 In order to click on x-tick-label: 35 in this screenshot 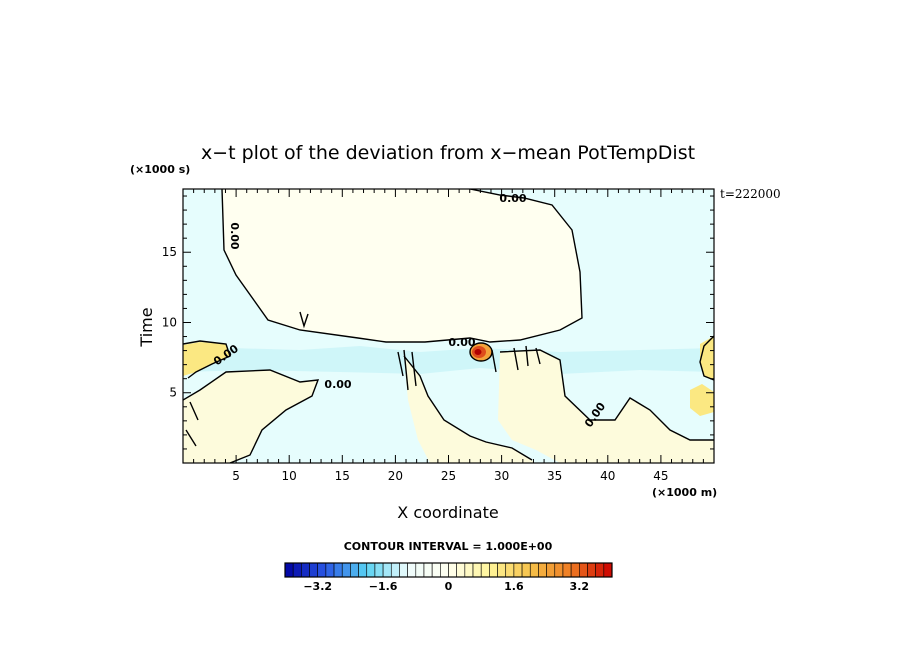, I will do `click(554, 476)`.